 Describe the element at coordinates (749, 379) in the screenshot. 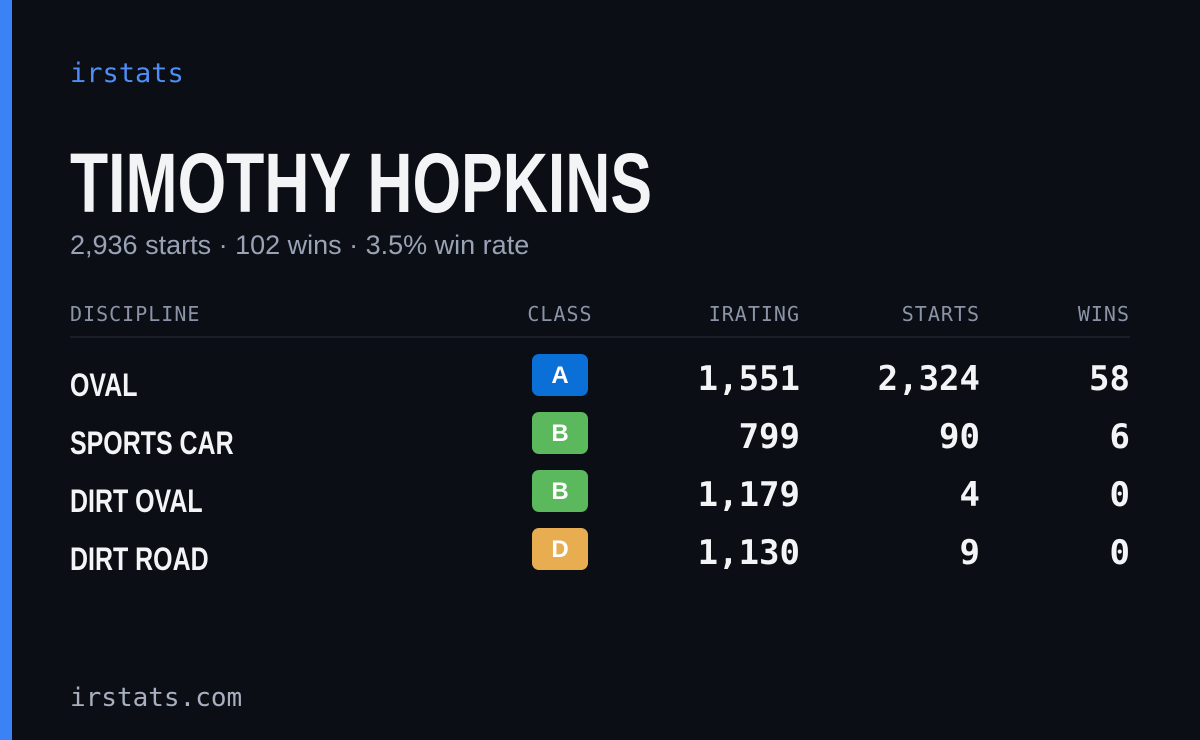

I see `irating-value: 1,551` at that location.